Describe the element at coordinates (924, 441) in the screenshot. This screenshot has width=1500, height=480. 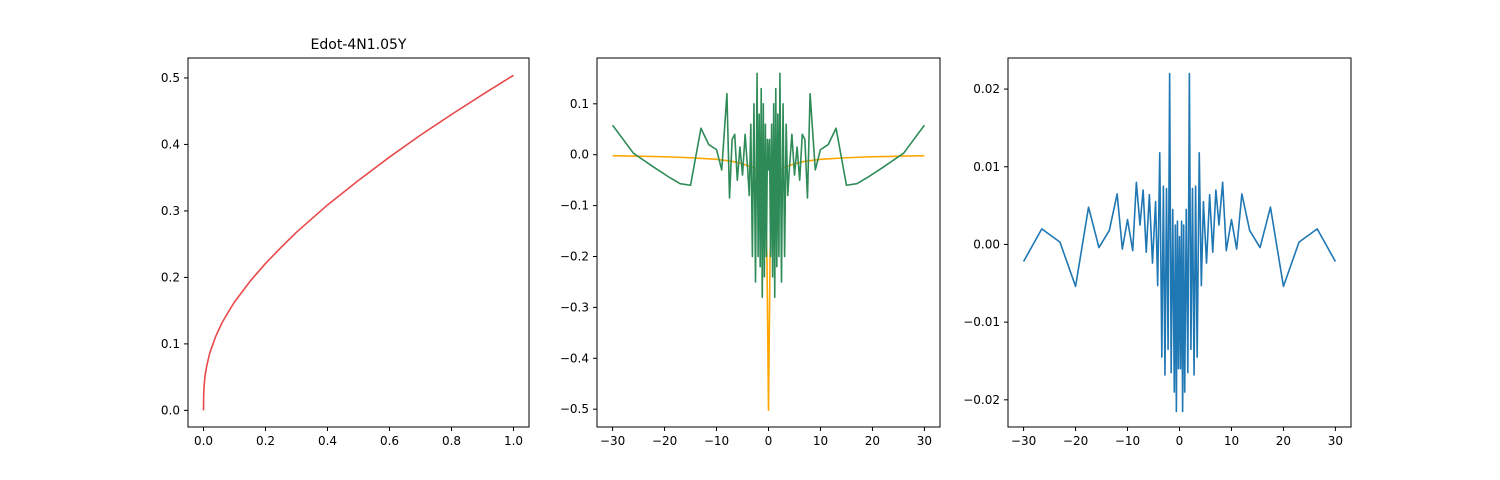
I see `x-tick-label-2-7: 30` at that location.